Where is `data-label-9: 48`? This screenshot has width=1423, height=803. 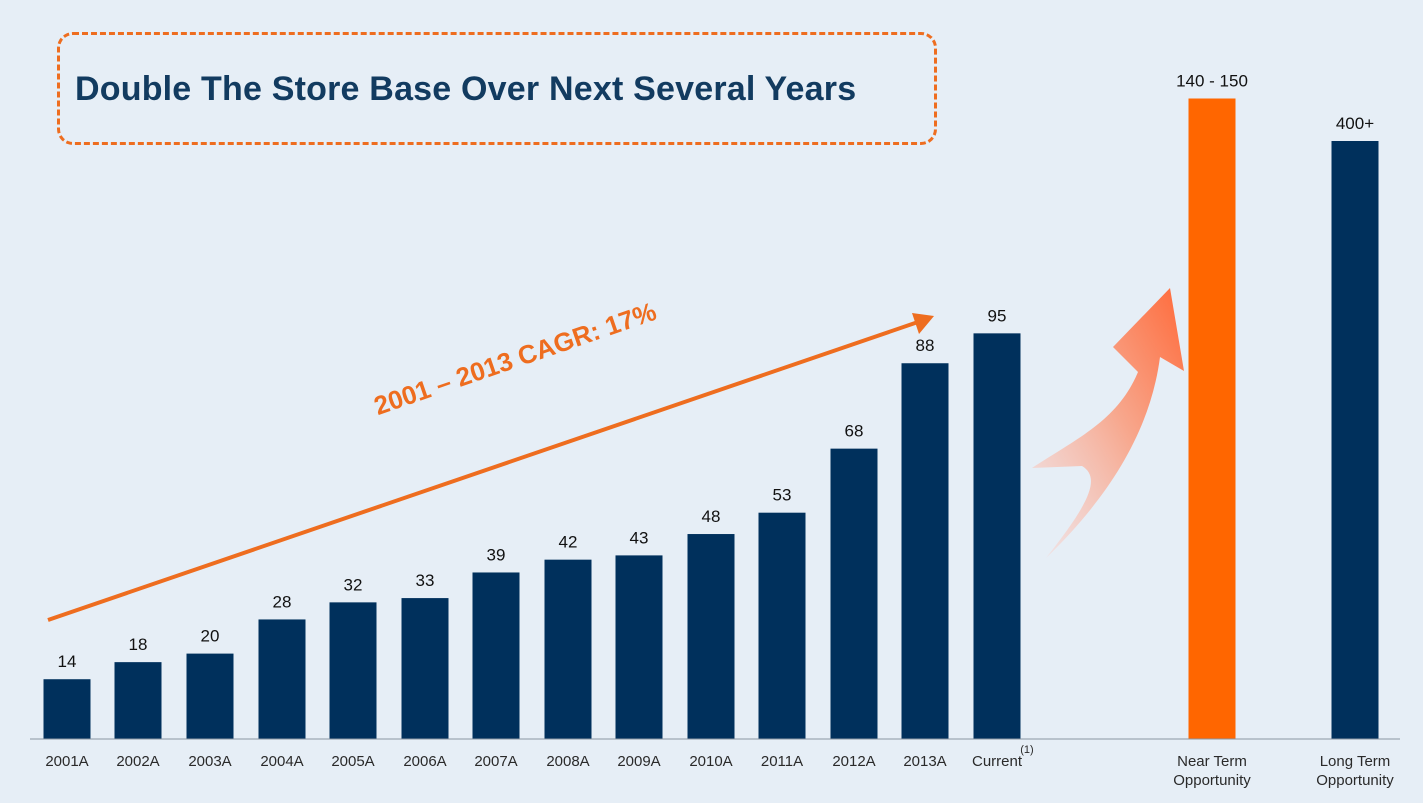
data-label-9: 48 is located at coordinates (711, 516).